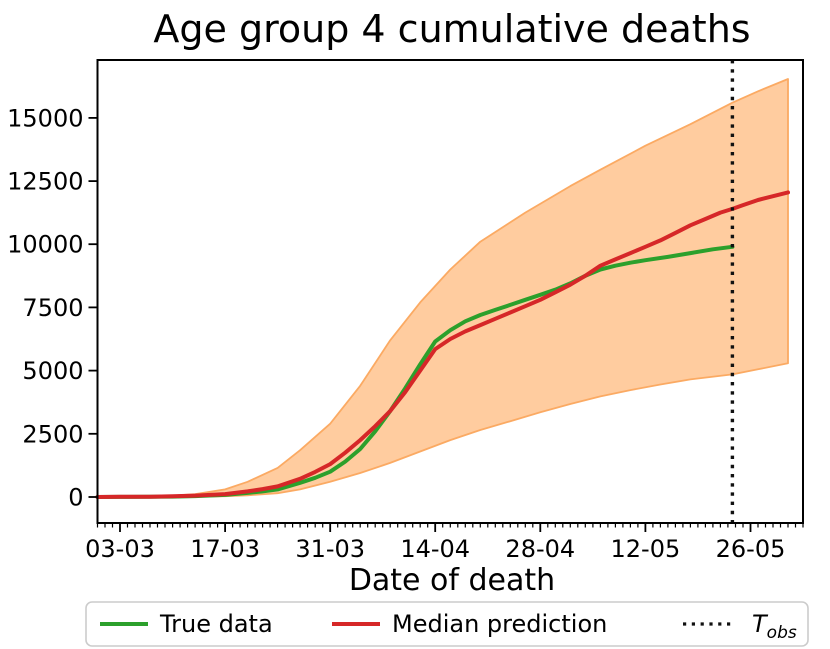  Describe the element at coordinates (45, 118) in the screenshot. I see `y-tick-label: 15000` at that location.